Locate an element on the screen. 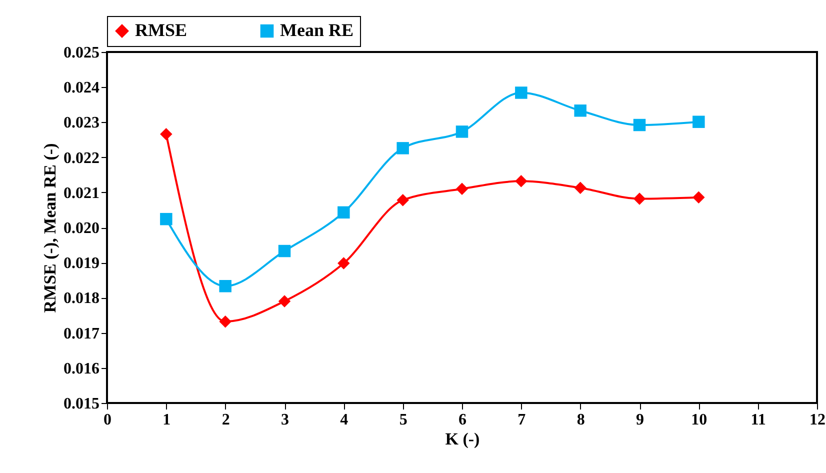 Image resolution: width=826 pixels, height=473 pixels. y-axis-title: RMSE (-), Mean RE (-) is located at coordinates (50, 228).